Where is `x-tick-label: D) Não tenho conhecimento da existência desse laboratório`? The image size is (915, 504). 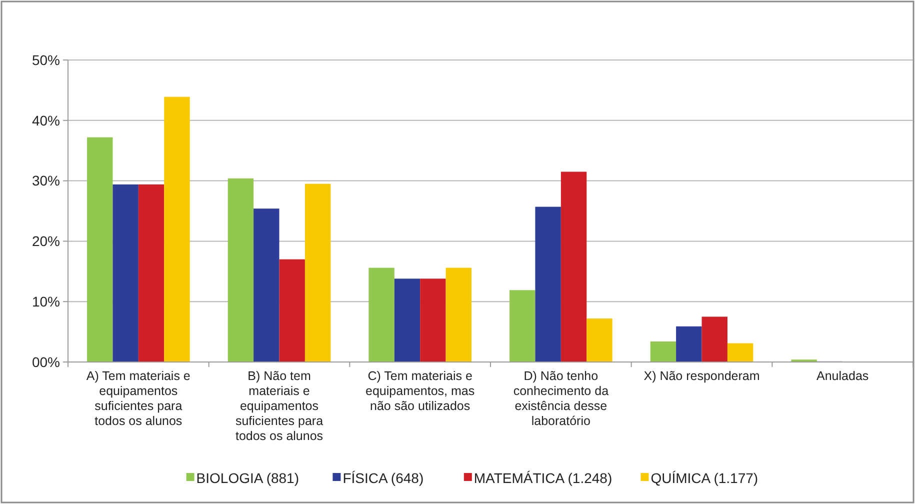 x-tick-label: D) Não tenho conhecimento da existência desse laboratório is located at coordinates (561, 398).